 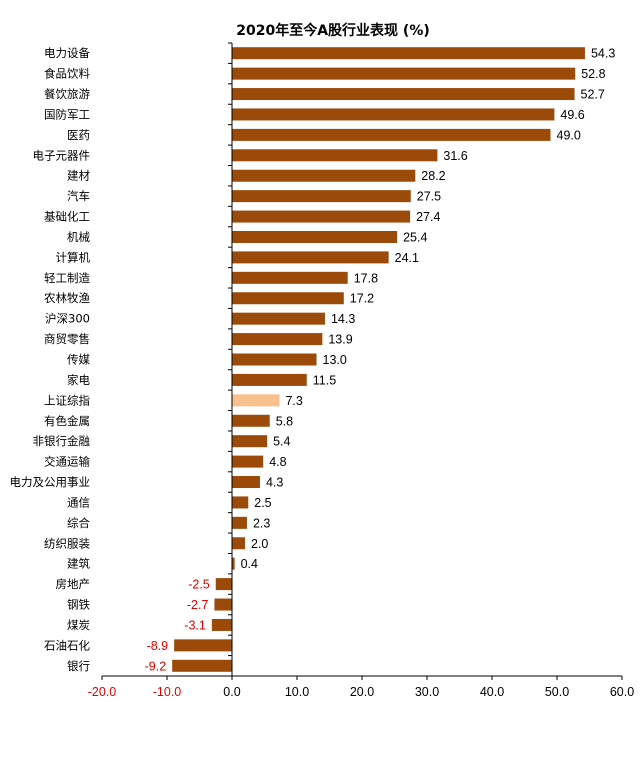 I want to click on category-label: 建筑, so click(x=78, y=564).